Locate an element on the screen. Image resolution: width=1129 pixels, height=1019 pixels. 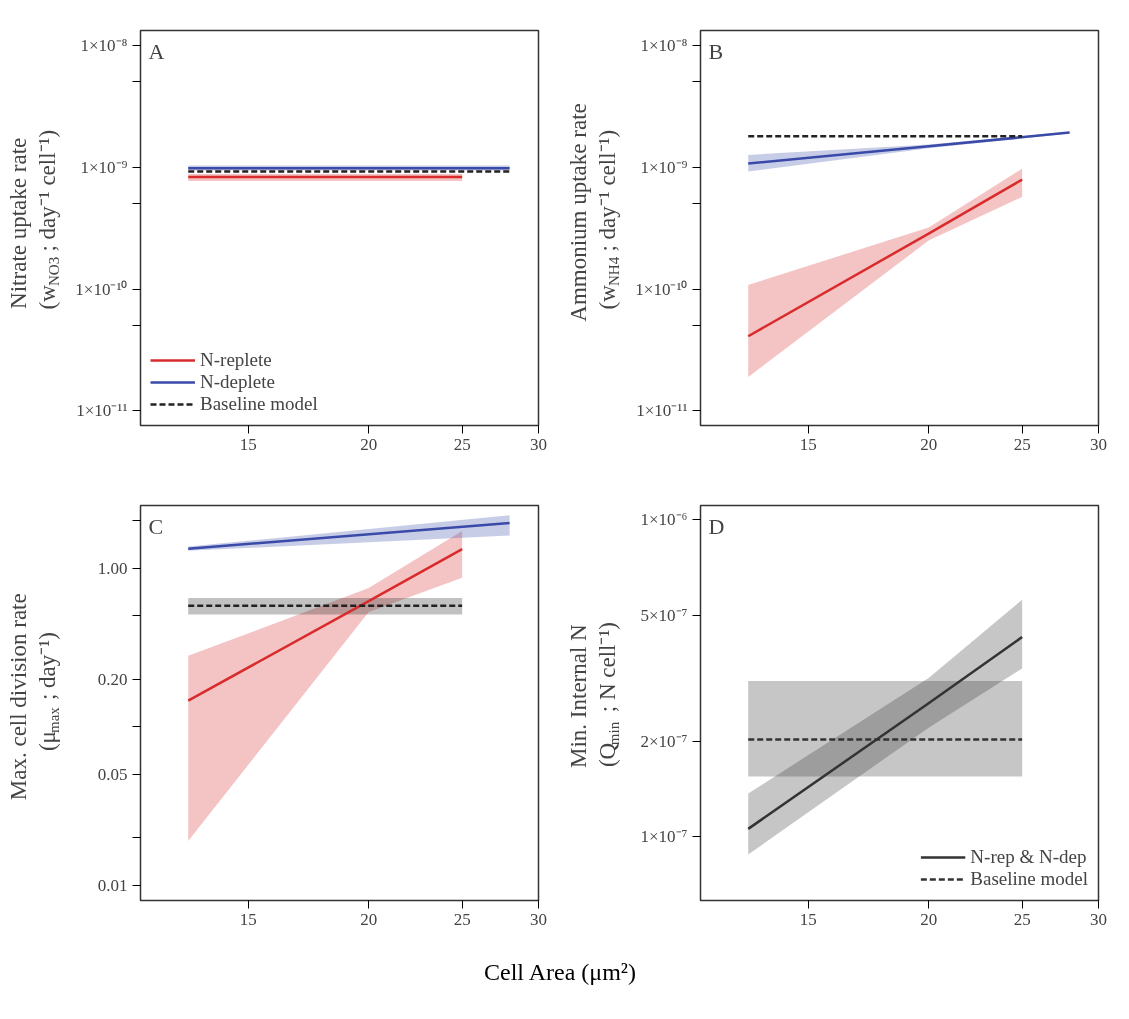
y-tick-label: 1×10⁻⁶ is located at coordinates (664, 520).